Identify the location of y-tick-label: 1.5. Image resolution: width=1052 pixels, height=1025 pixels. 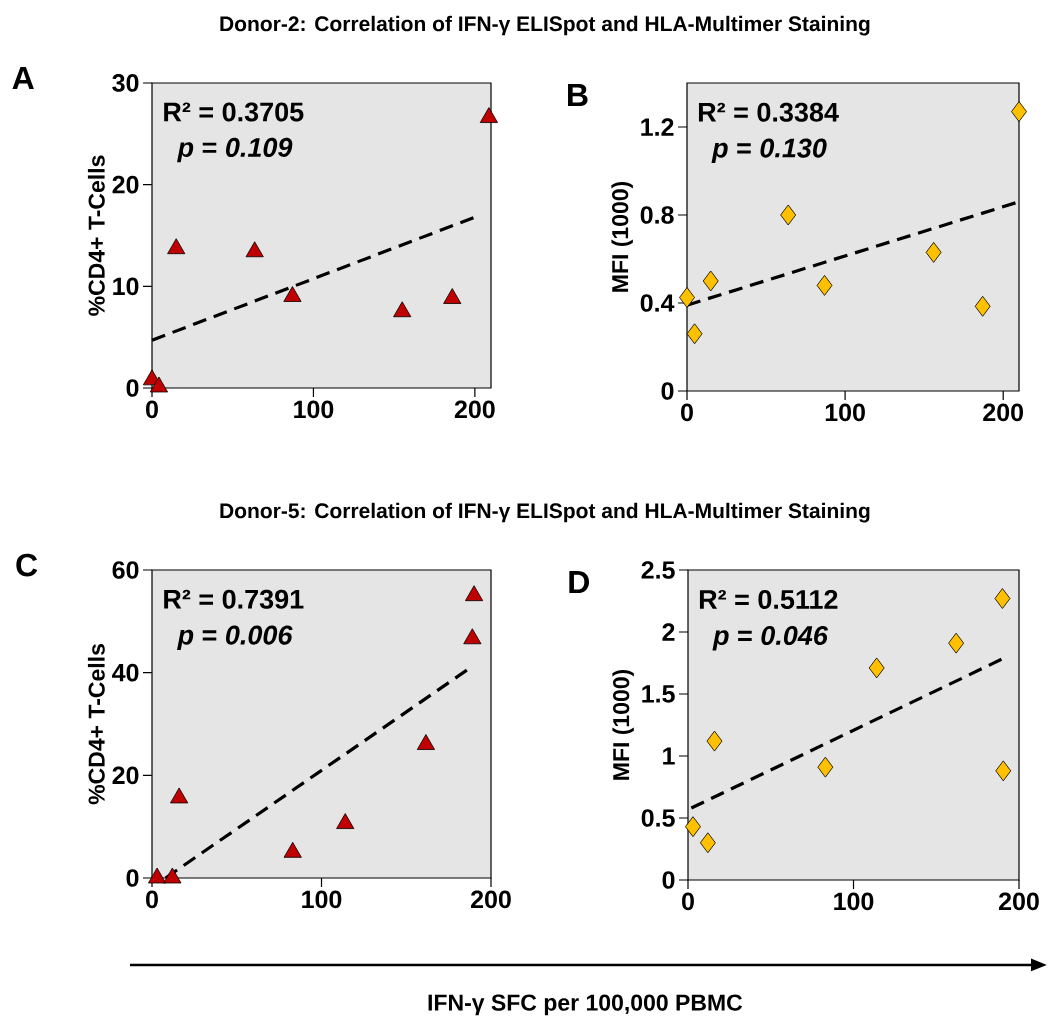
(658, 694).